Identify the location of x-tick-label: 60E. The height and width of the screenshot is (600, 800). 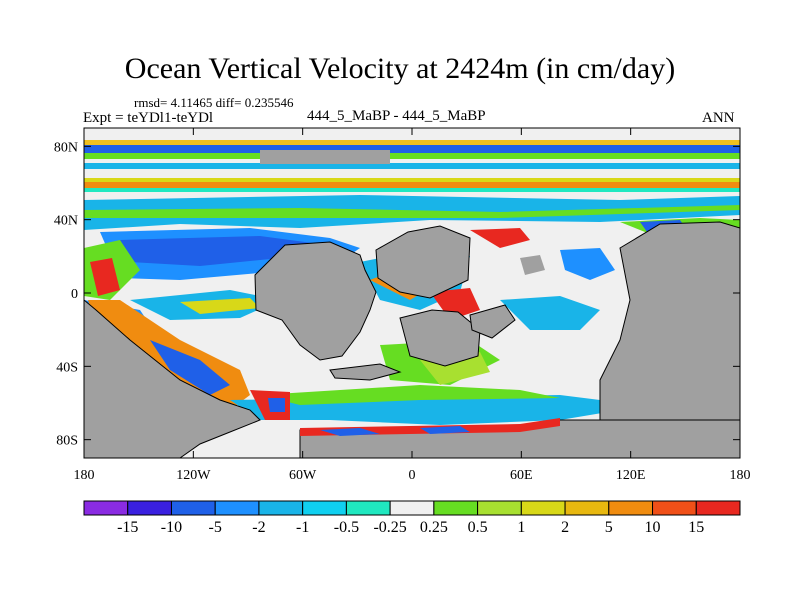
(521, 475).